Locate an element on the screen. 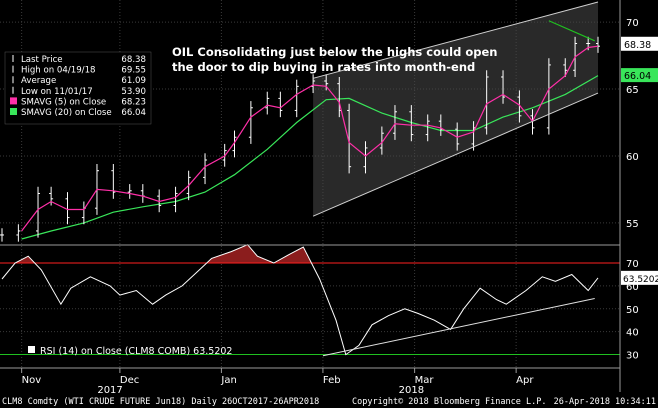 This screenshot has width=658, height=408. rsi-tick-70: 70 is located at coordinates (632, 264).